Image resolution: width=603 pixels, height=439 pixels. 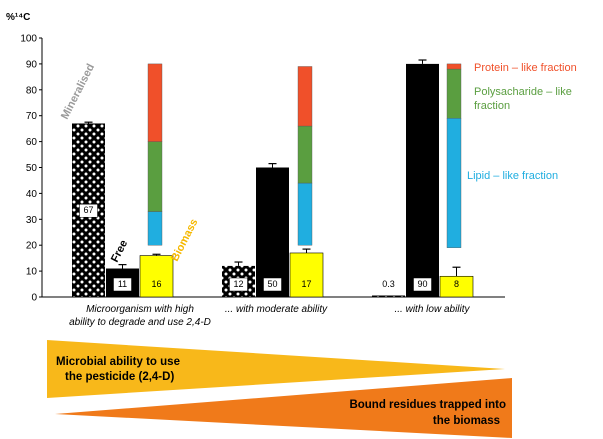 What do you see at coordinates (512, 176) in the screenshot?
I see `legend-lipid: Lipid – like fraction` at bounding box center [512, 176].